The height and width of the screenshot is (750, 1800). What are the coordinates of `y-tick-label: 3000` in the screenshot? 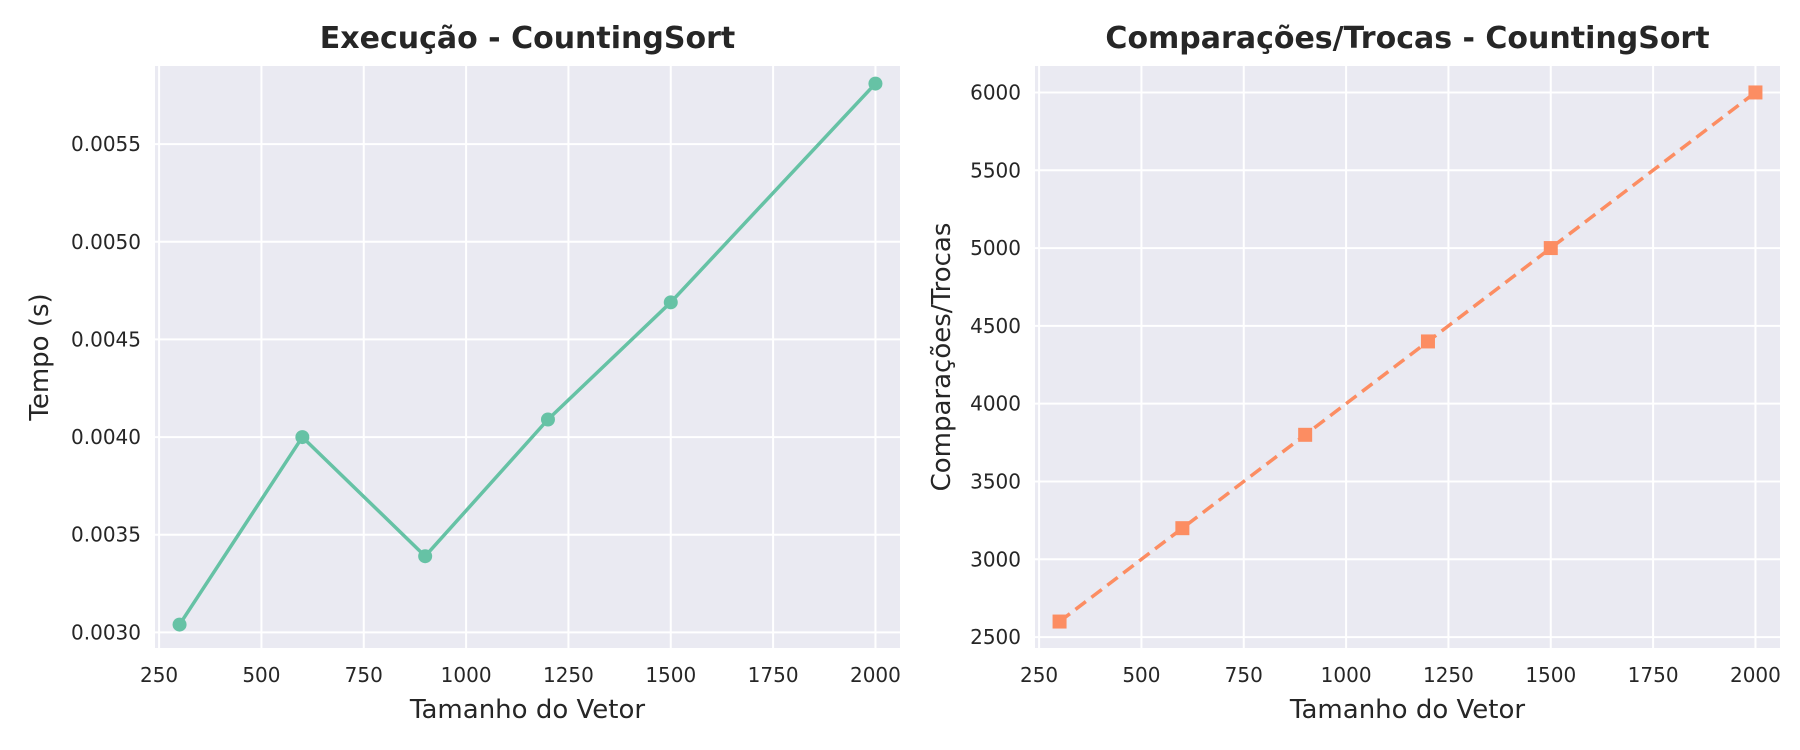 It's located at (995, 559).